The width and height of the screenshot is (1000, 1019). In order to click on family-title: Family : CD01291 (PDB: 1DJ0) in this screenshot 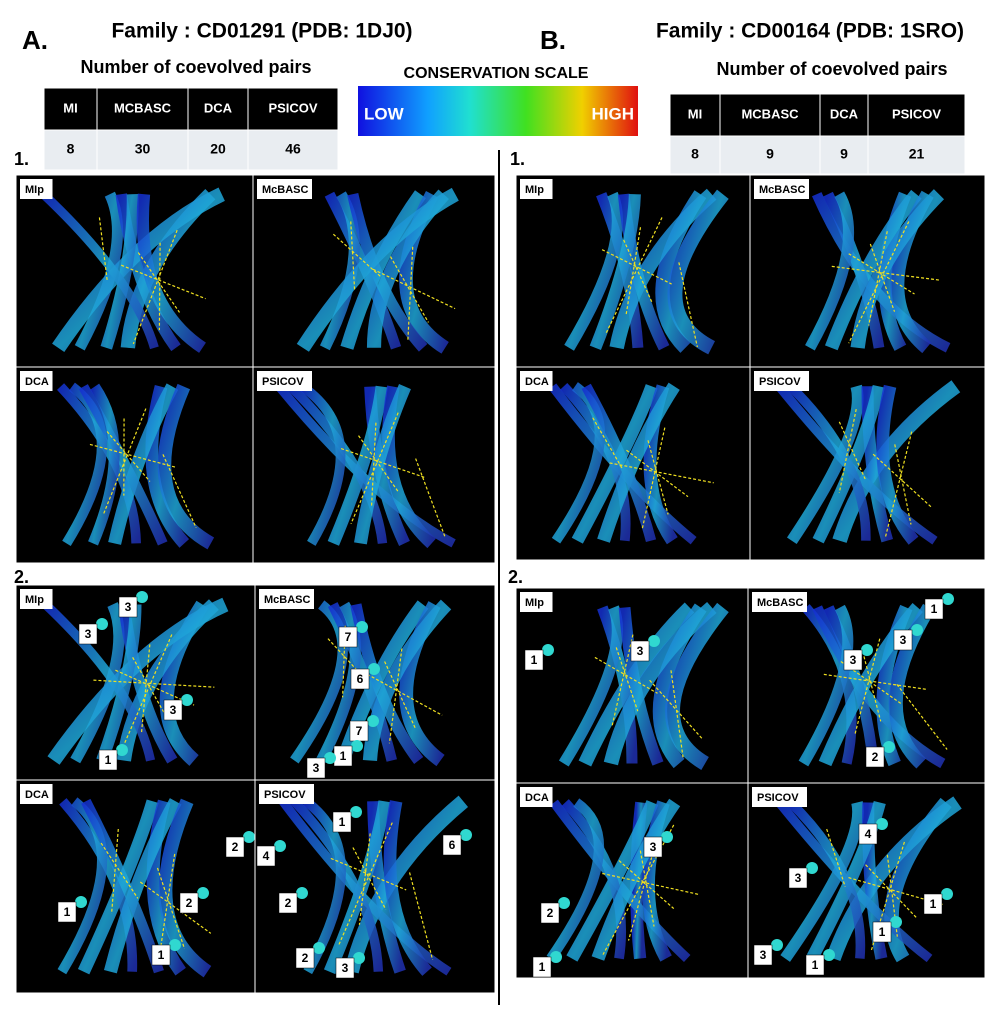, I will do `click(261, 31)`.